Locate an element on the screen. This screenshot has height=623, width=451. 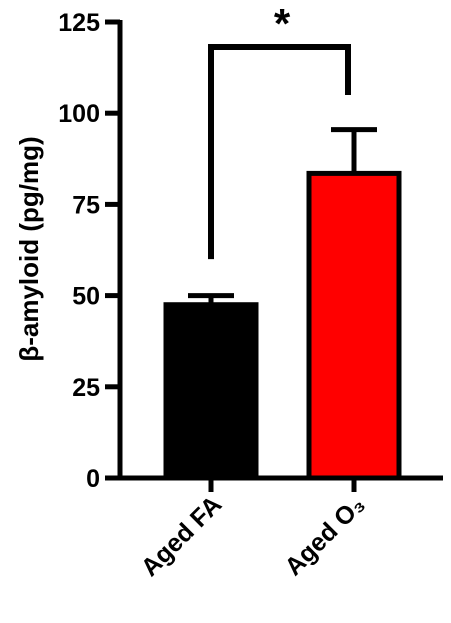
y-axis: 0 25 50 75 100 125 is located at coordinates (90, 251).